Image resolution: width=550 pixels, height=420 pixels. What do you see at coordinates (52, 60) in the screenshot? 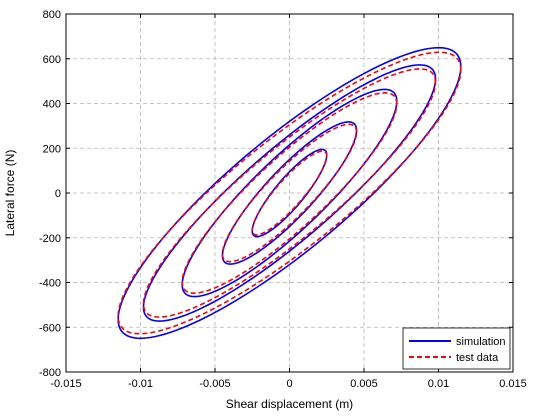
I see `y-tick-label: 600` at bounding box center [52, 60].